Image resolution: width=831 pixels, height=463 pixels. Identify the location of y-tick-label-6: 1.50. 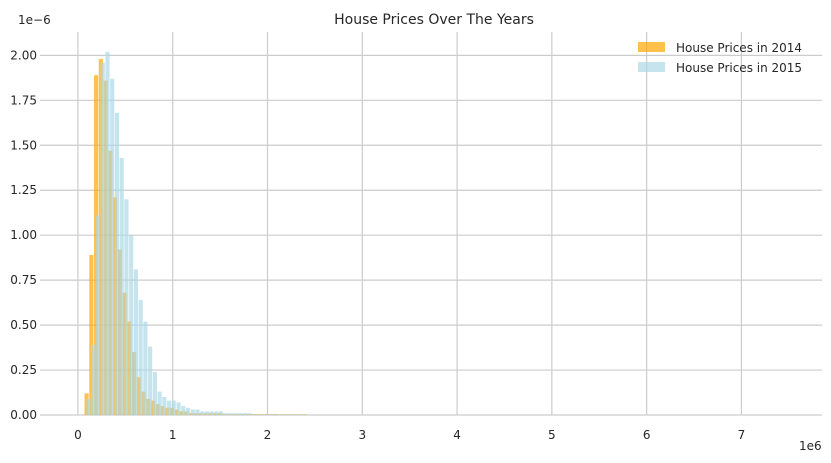
(23, 145).